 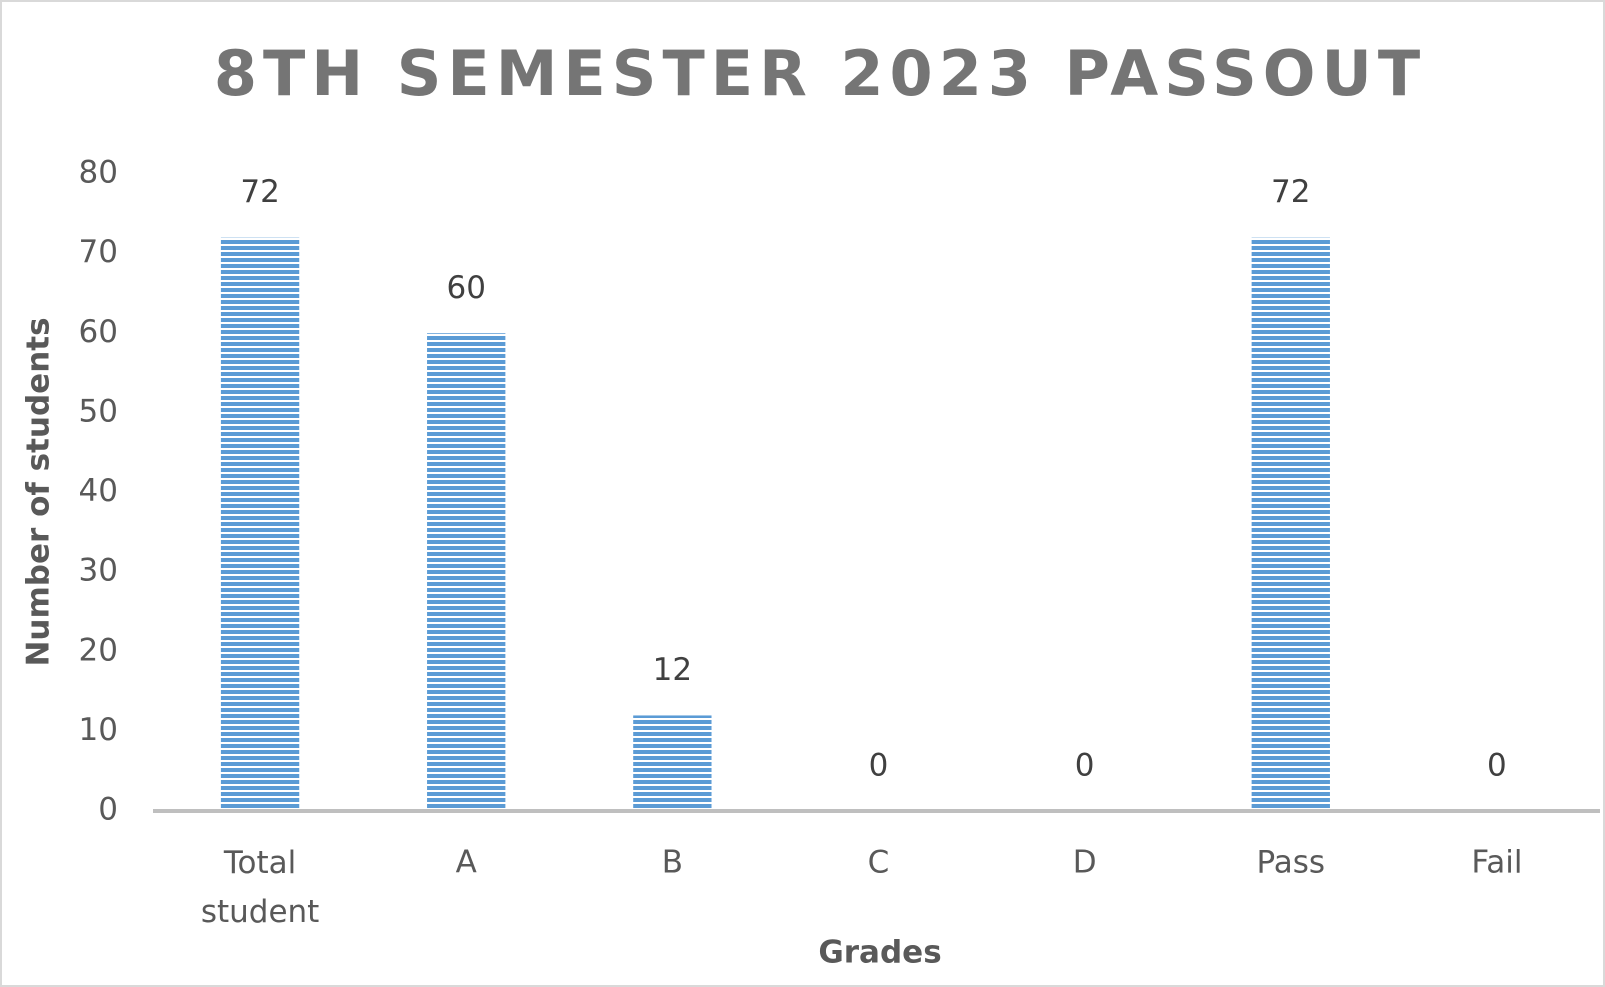 What do you see at coordinates (466, 863) in the screenshot?
I see `x-tick-label: A` at bounding box center [466, 863].